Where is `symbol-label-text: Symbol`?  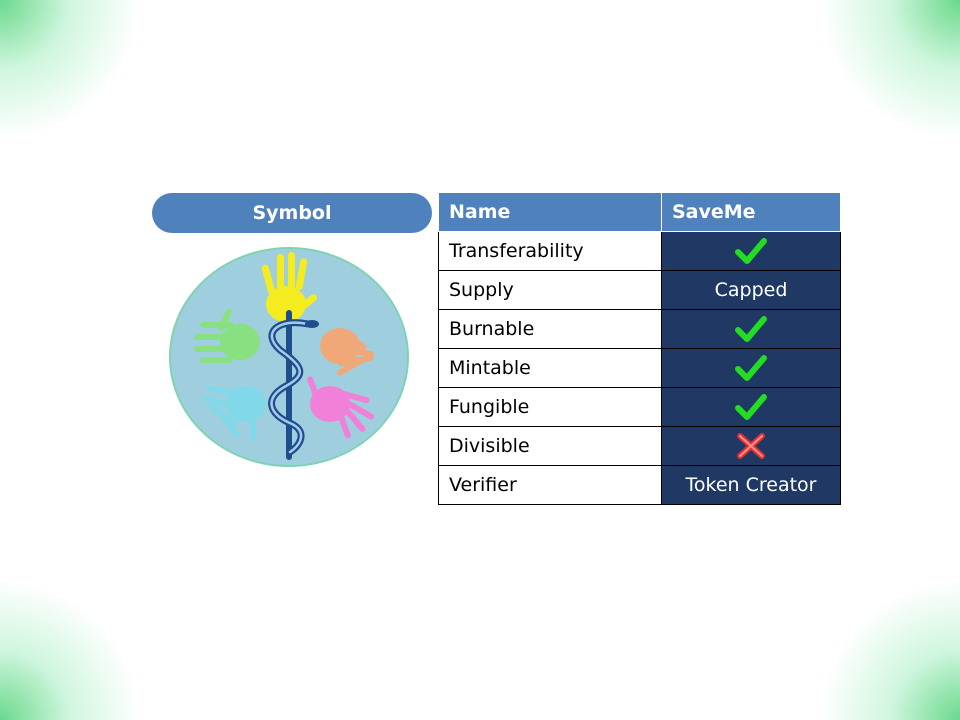
symbol-label-text: Symbol is located at coordinates (292, 213).